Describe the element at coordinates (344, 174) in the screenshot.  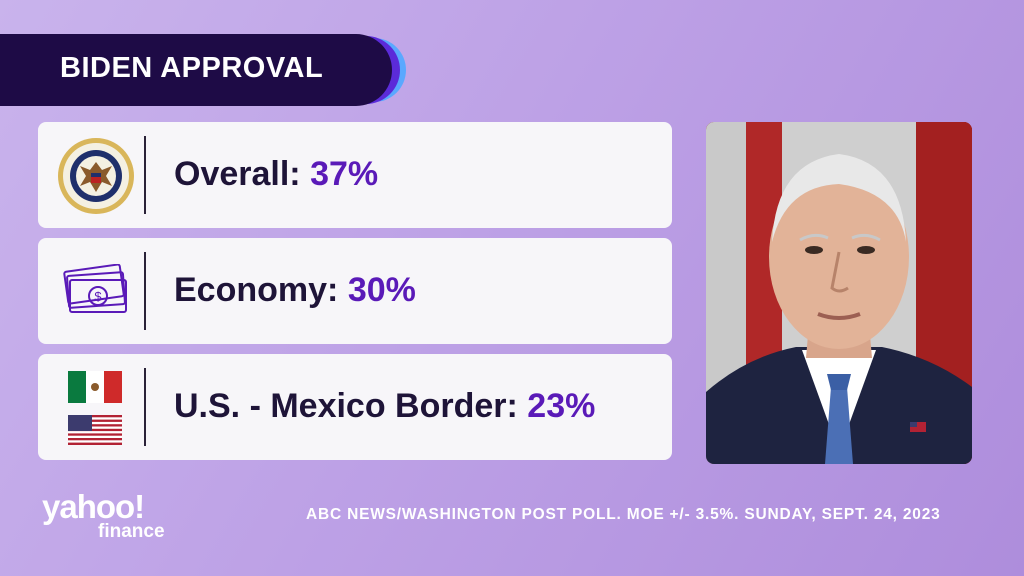
I see `approval-value: 37%` at that location.